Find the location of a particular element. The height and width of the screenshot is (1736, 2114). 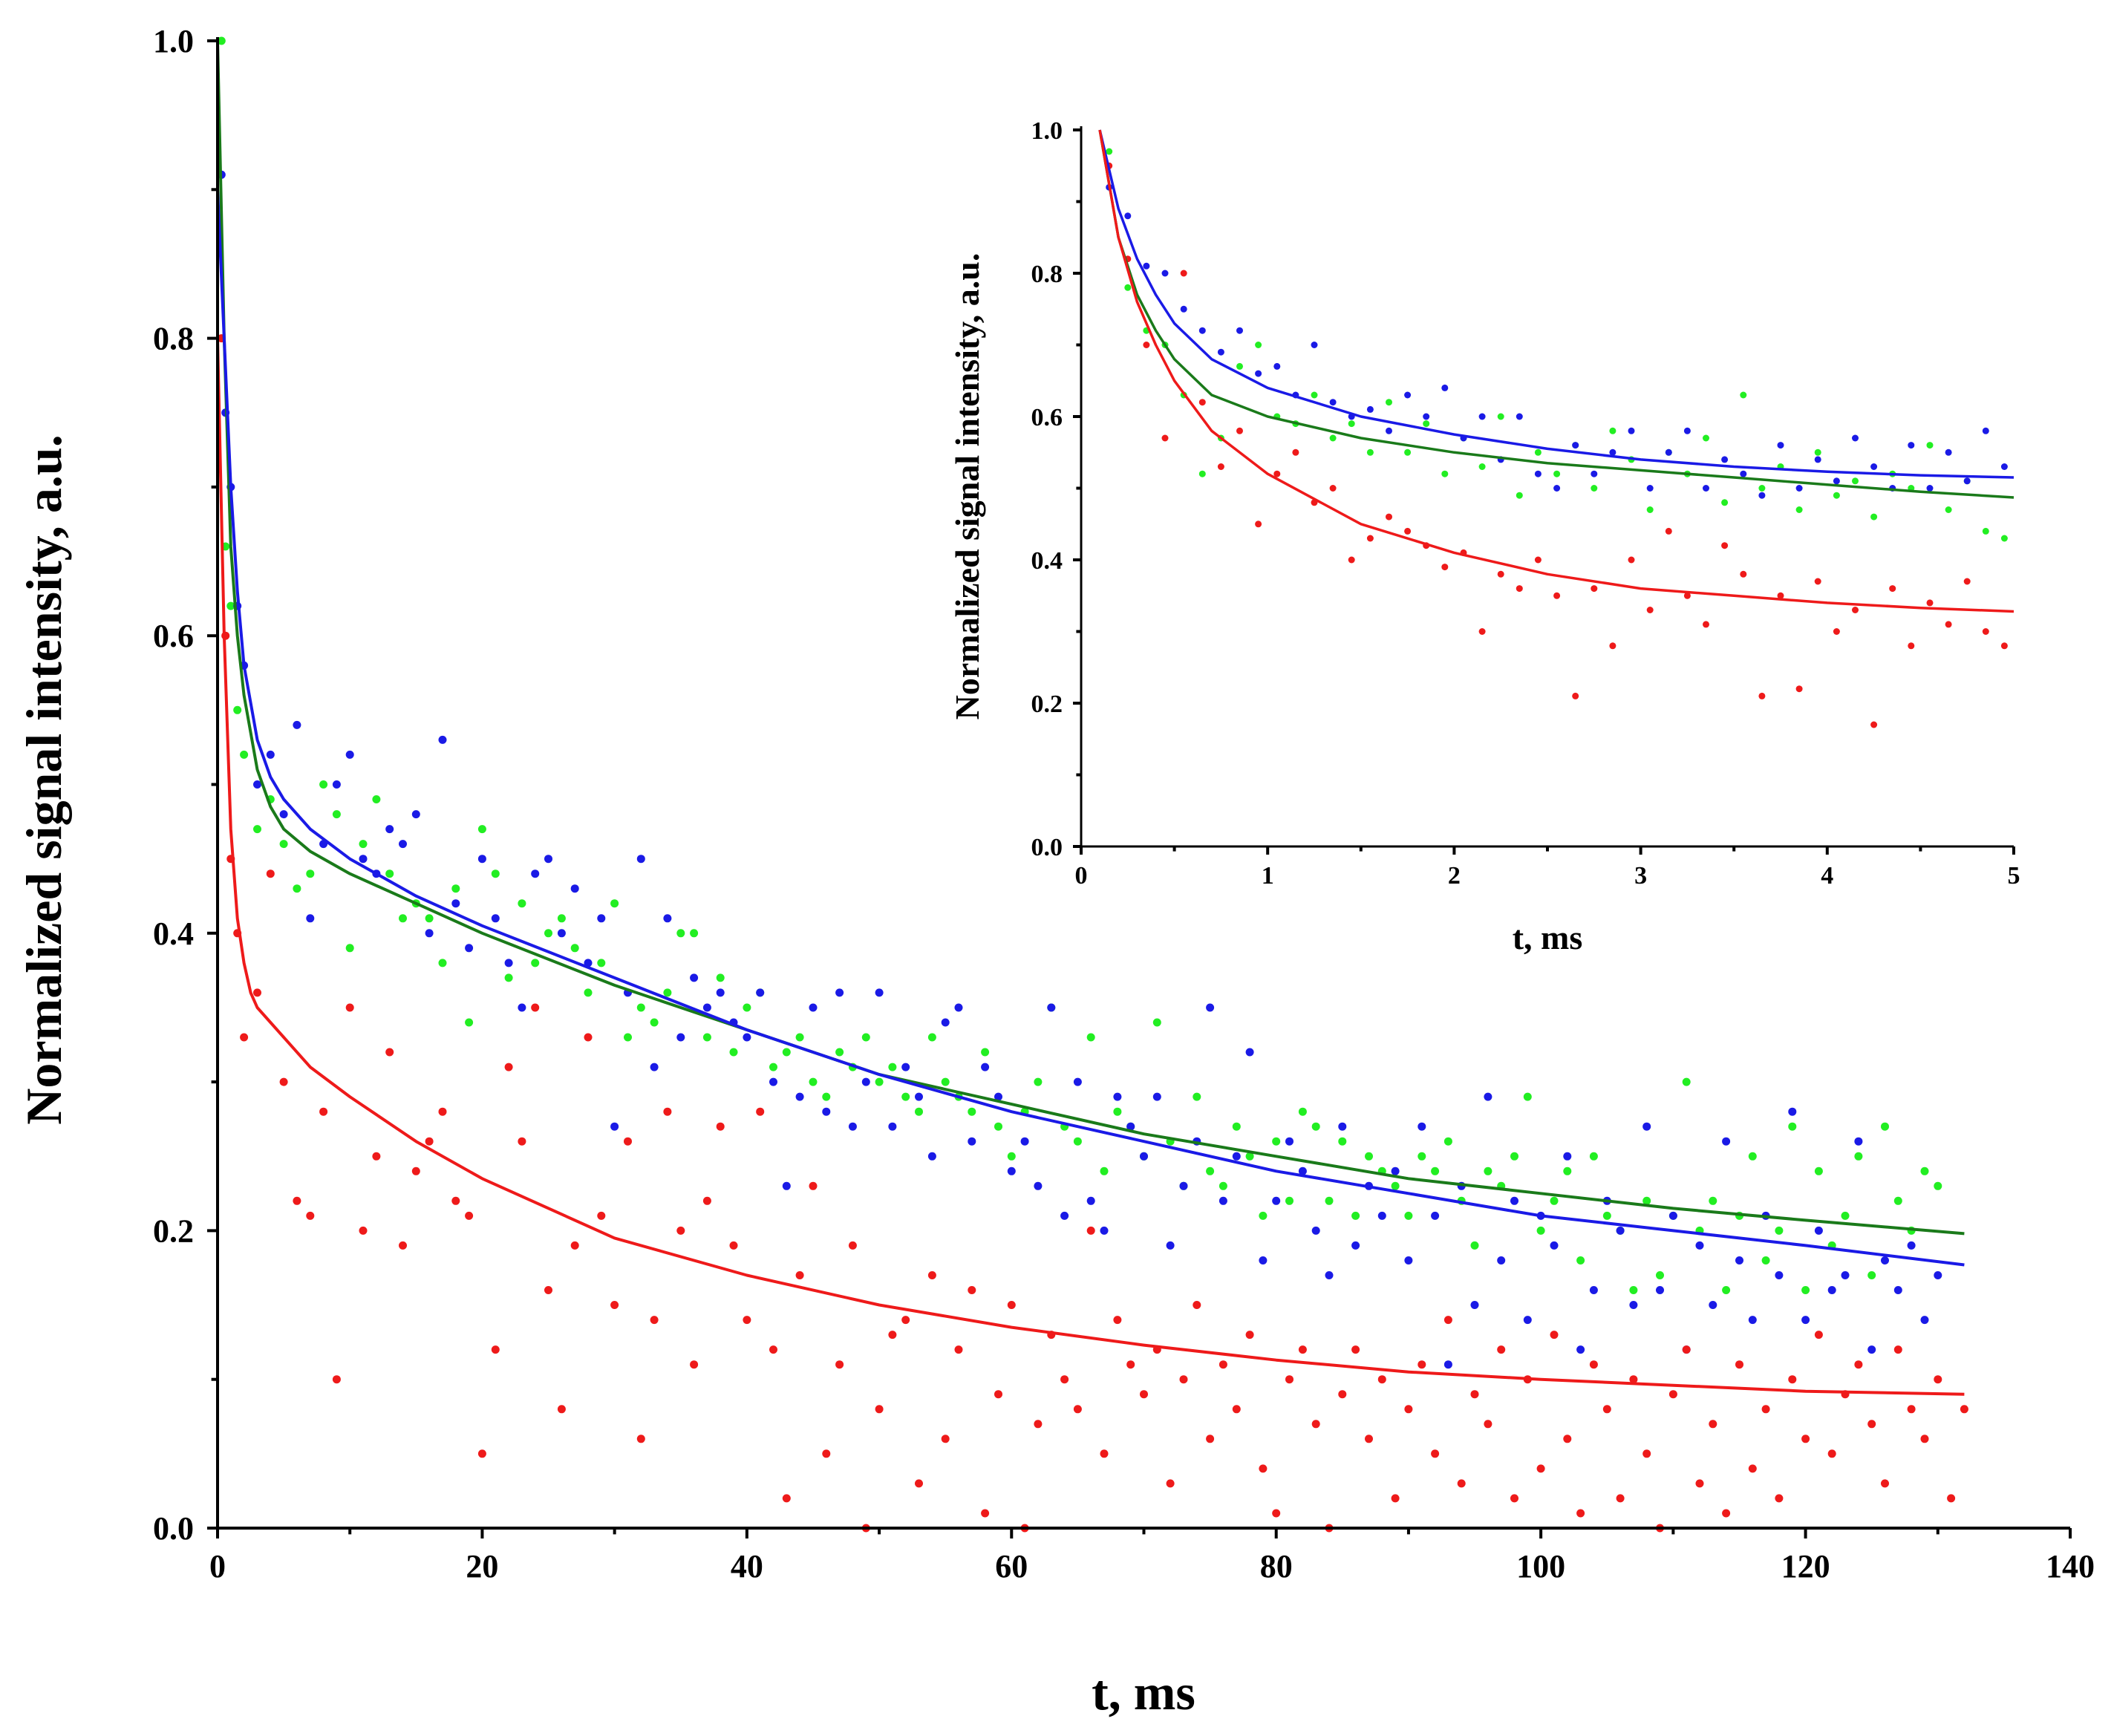

main-y-tick-label: 0.6 is located at coordinates (173, 636).